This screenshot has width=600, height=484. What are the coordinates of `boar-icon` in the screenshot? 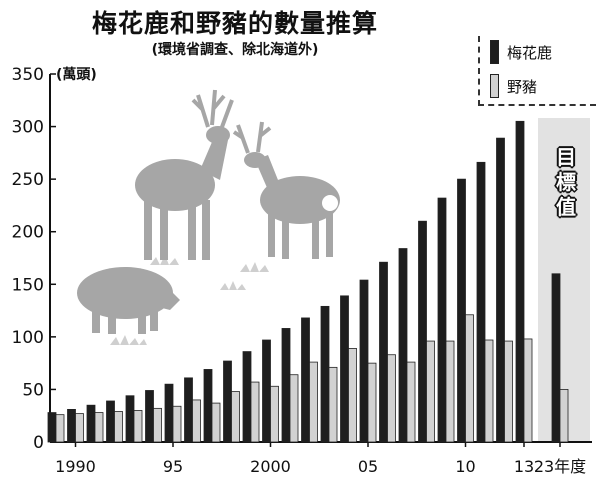 It's located at (128, 300).